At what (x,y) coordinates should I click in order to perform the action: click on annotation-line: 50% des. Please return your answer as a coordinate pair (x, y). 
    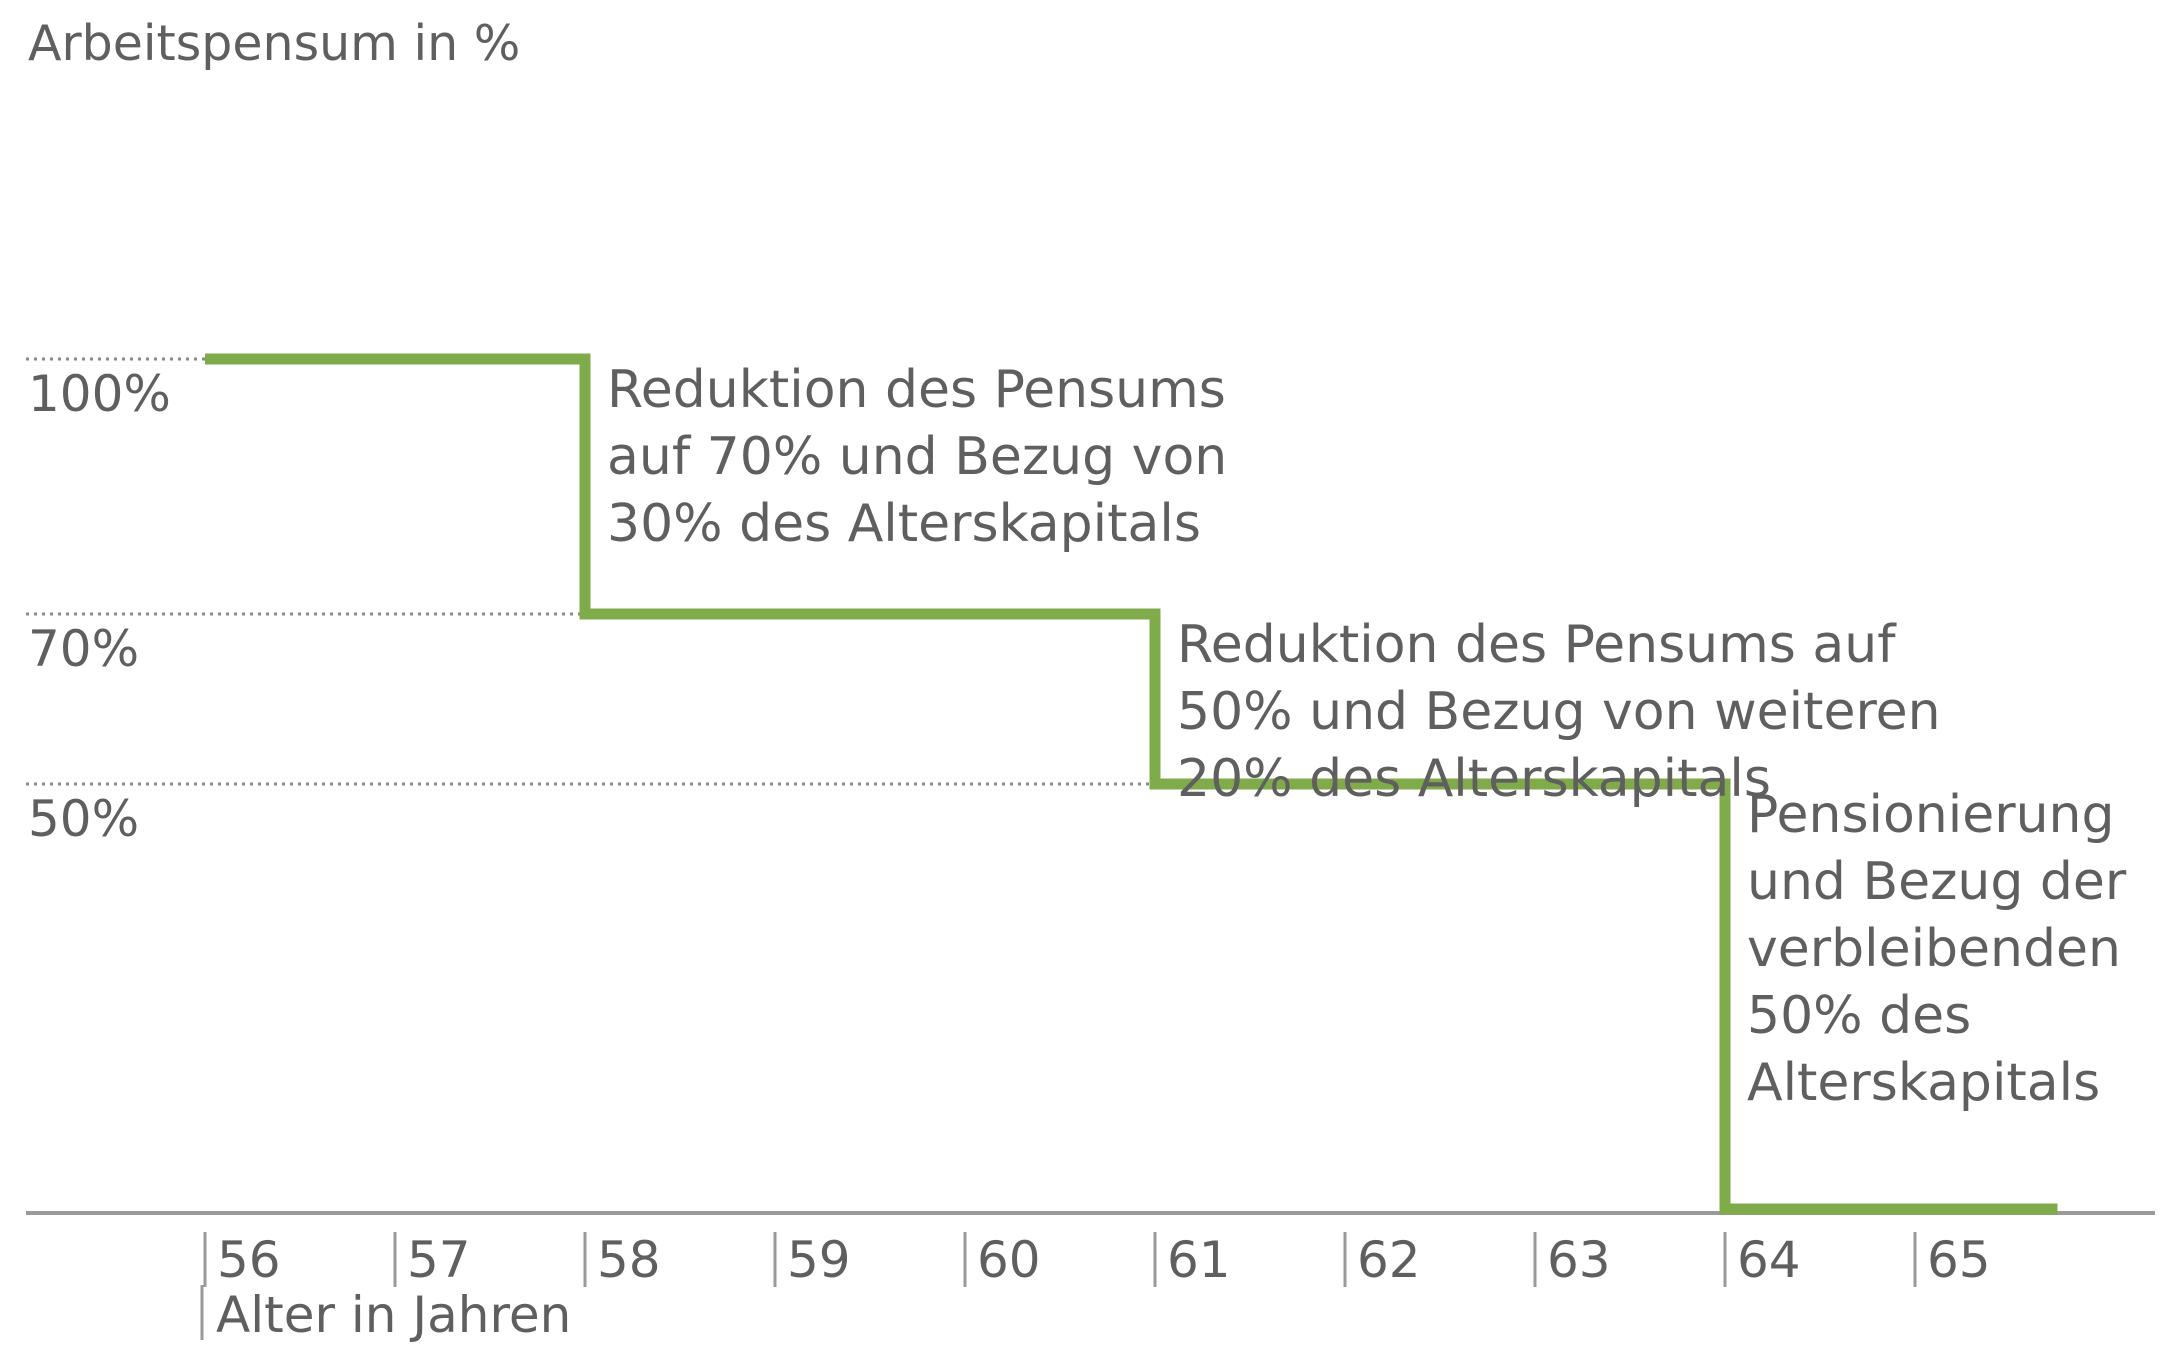
    Looking at the image, I should click on (1859, 1016).